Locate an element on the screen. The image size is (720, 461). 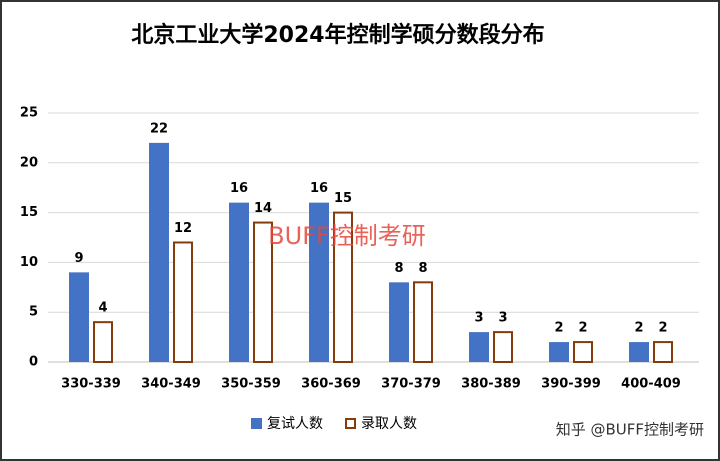
x-tick-label: 340-349 is located at coordinates (171, 384).